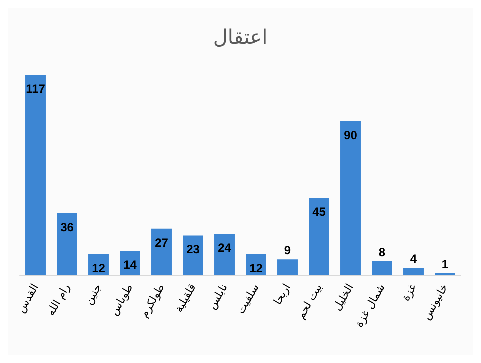 This screenshot has height=363, width=481. I want to click on x-tick-label: القدس, so click(28, 299).